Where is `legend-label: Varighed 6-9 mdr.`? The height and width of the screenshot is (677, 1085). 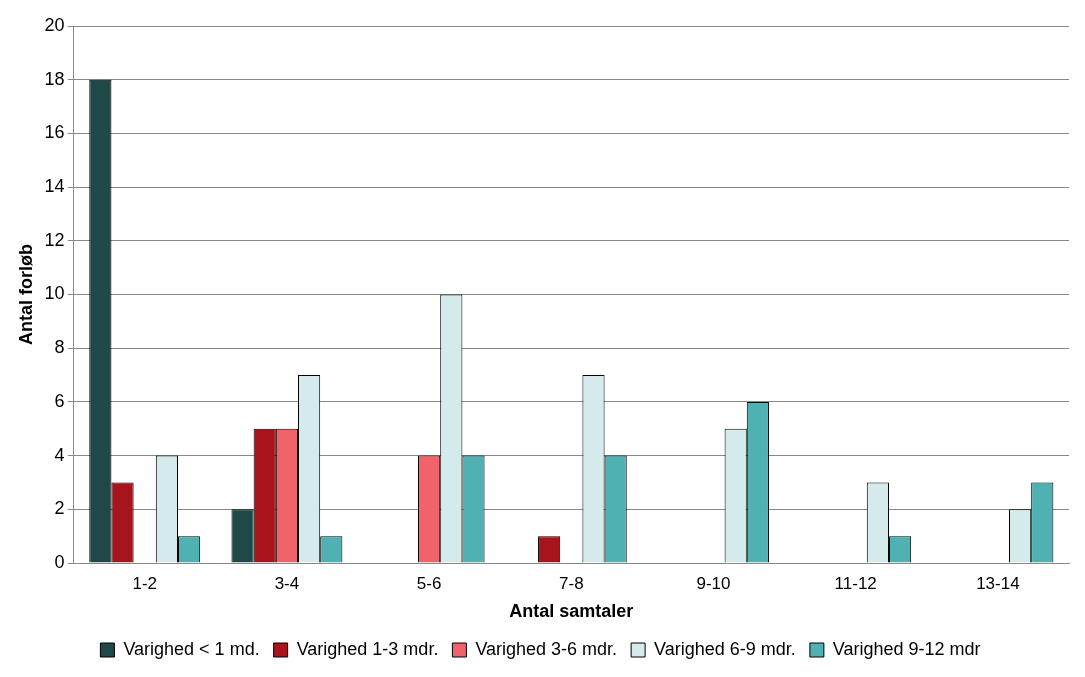
legend-label: Varighed 6-9 mdr. is located at coordinates (725, 648).